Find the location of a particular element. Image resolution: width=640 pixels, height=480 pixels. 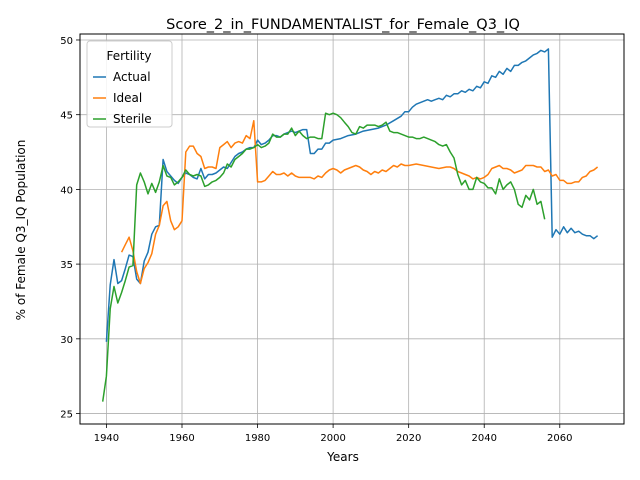

x-tick-label: 2000 is located at coordinates (332, 438).